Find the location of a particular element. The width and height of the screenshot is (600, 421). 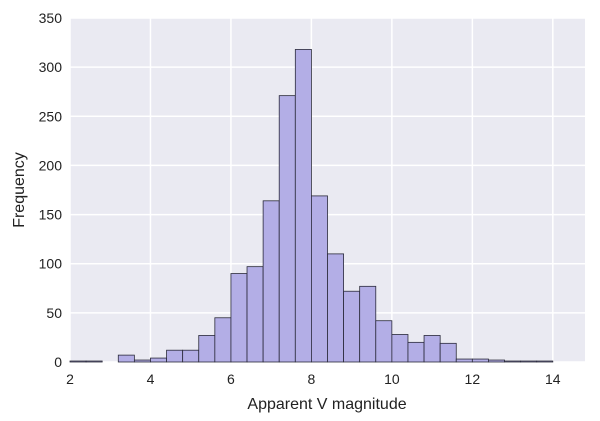

x-tick-label: 8 is located at coordinates (312, 379).